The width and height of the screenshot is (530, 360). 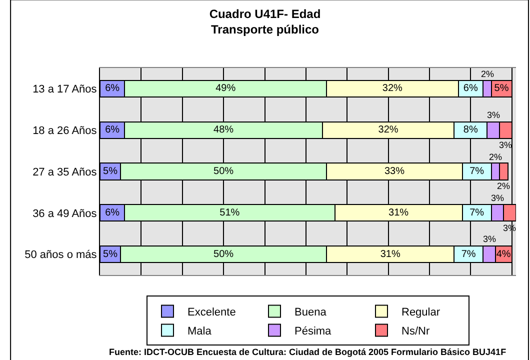 What do you see at coordinates (421, 312) in the screenshot?
I see `legend-label: Regular` at bounding box center [421, 312].